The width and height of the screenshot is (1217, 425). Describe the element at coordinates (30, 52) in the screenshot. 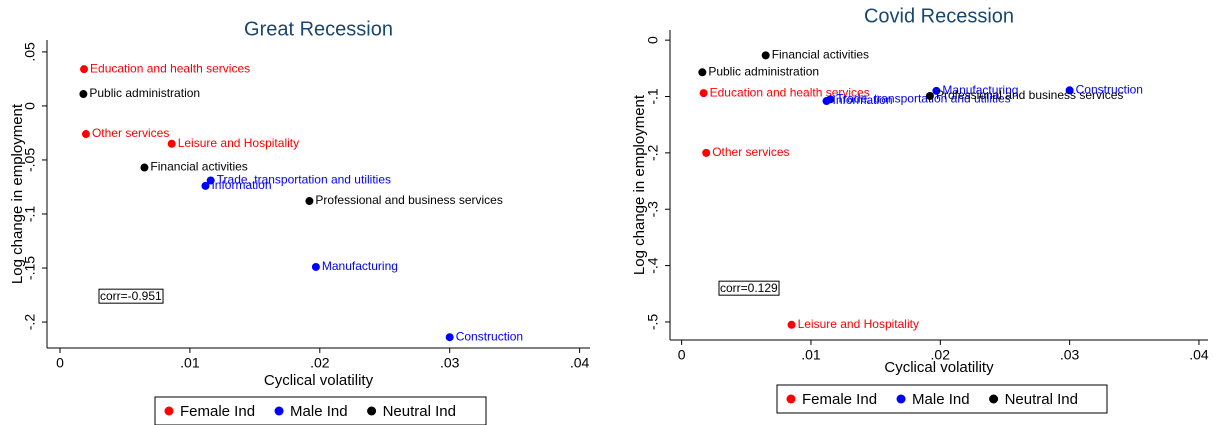

I see `y-tick-label: .05` at that location.